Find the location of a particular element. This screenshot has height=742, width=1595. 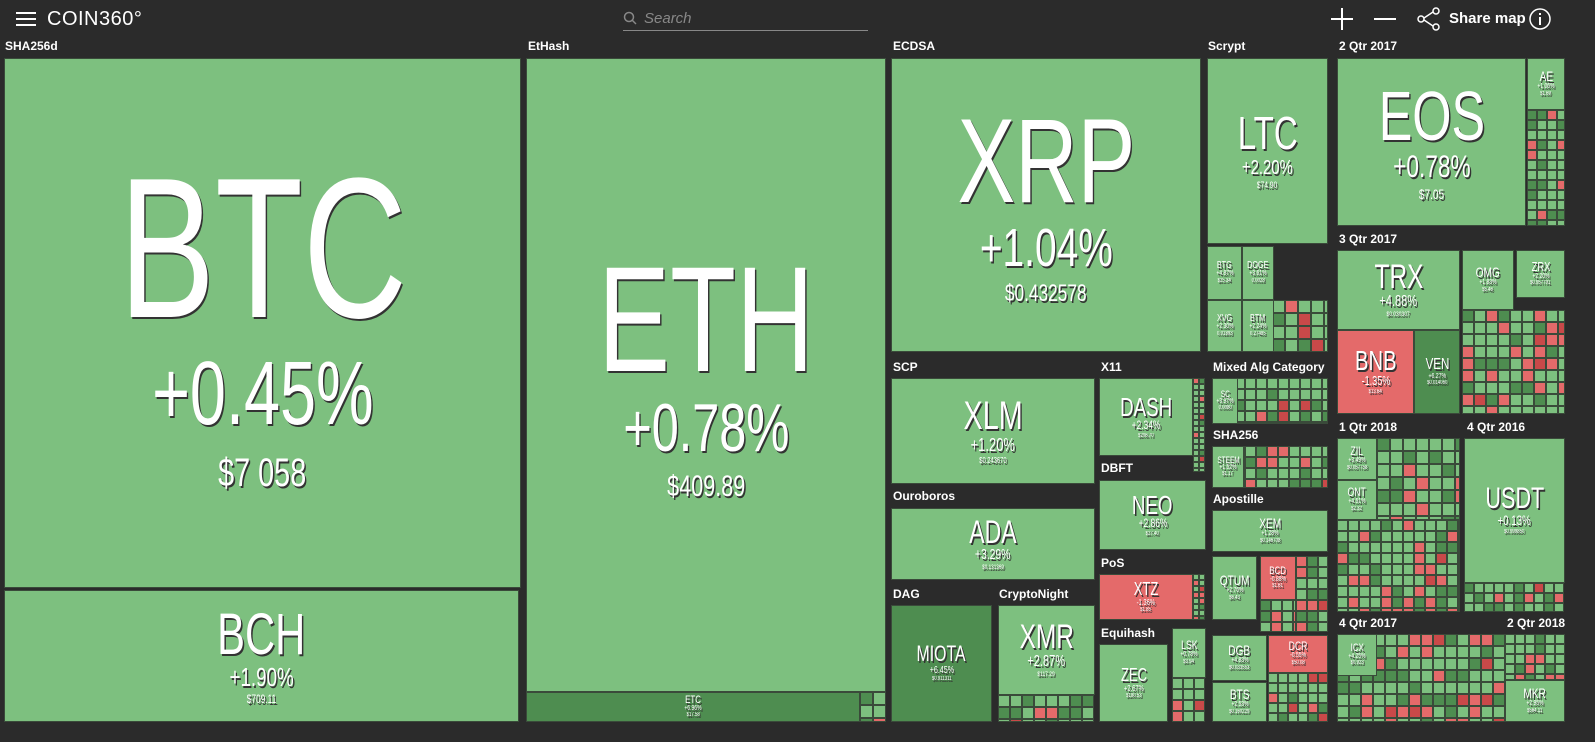

coin-tile: LTC +2.20% $74.90 is located at coordinates (1267, 151).